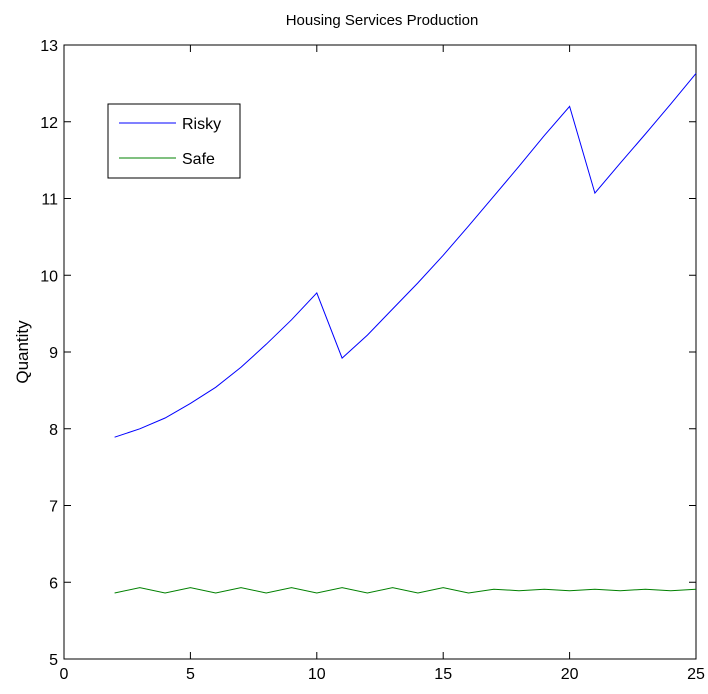  I want to click on y-tick-label: 5, so click(53, 660).